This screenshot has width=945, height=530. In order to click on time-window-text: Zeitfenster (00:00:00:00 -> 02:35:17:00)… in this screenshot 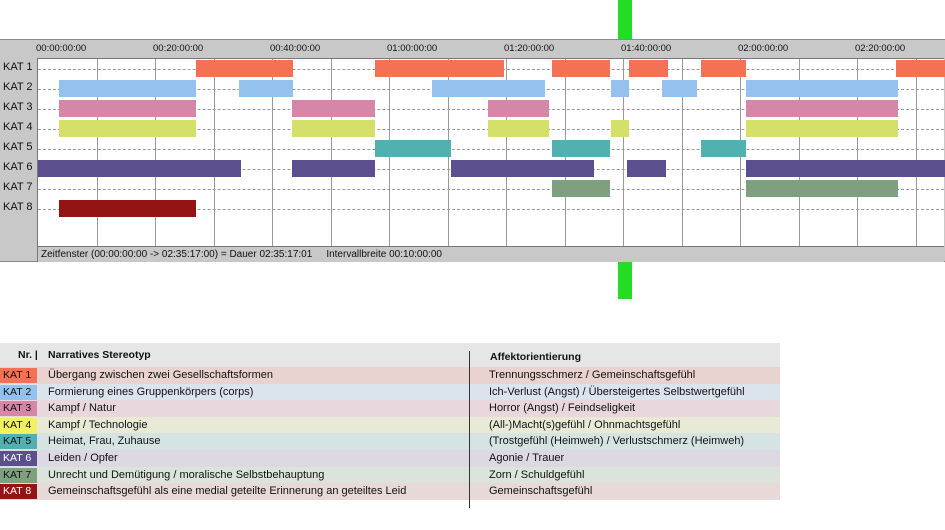, I will do `click(177, 254)`.